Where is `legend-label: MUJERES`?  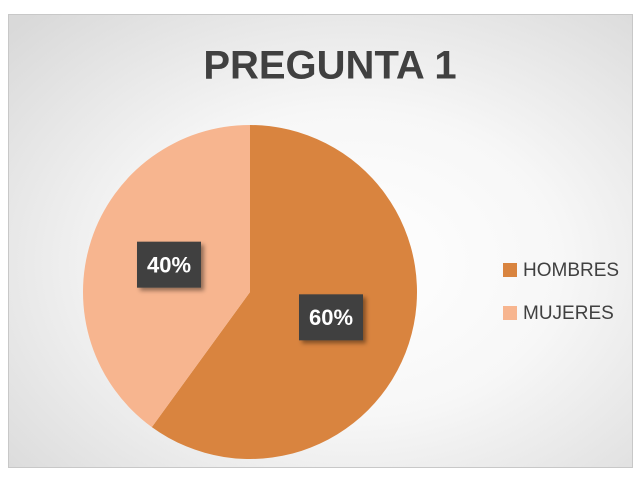
legend-label: MUJERES is located at coordinates (568, 313).